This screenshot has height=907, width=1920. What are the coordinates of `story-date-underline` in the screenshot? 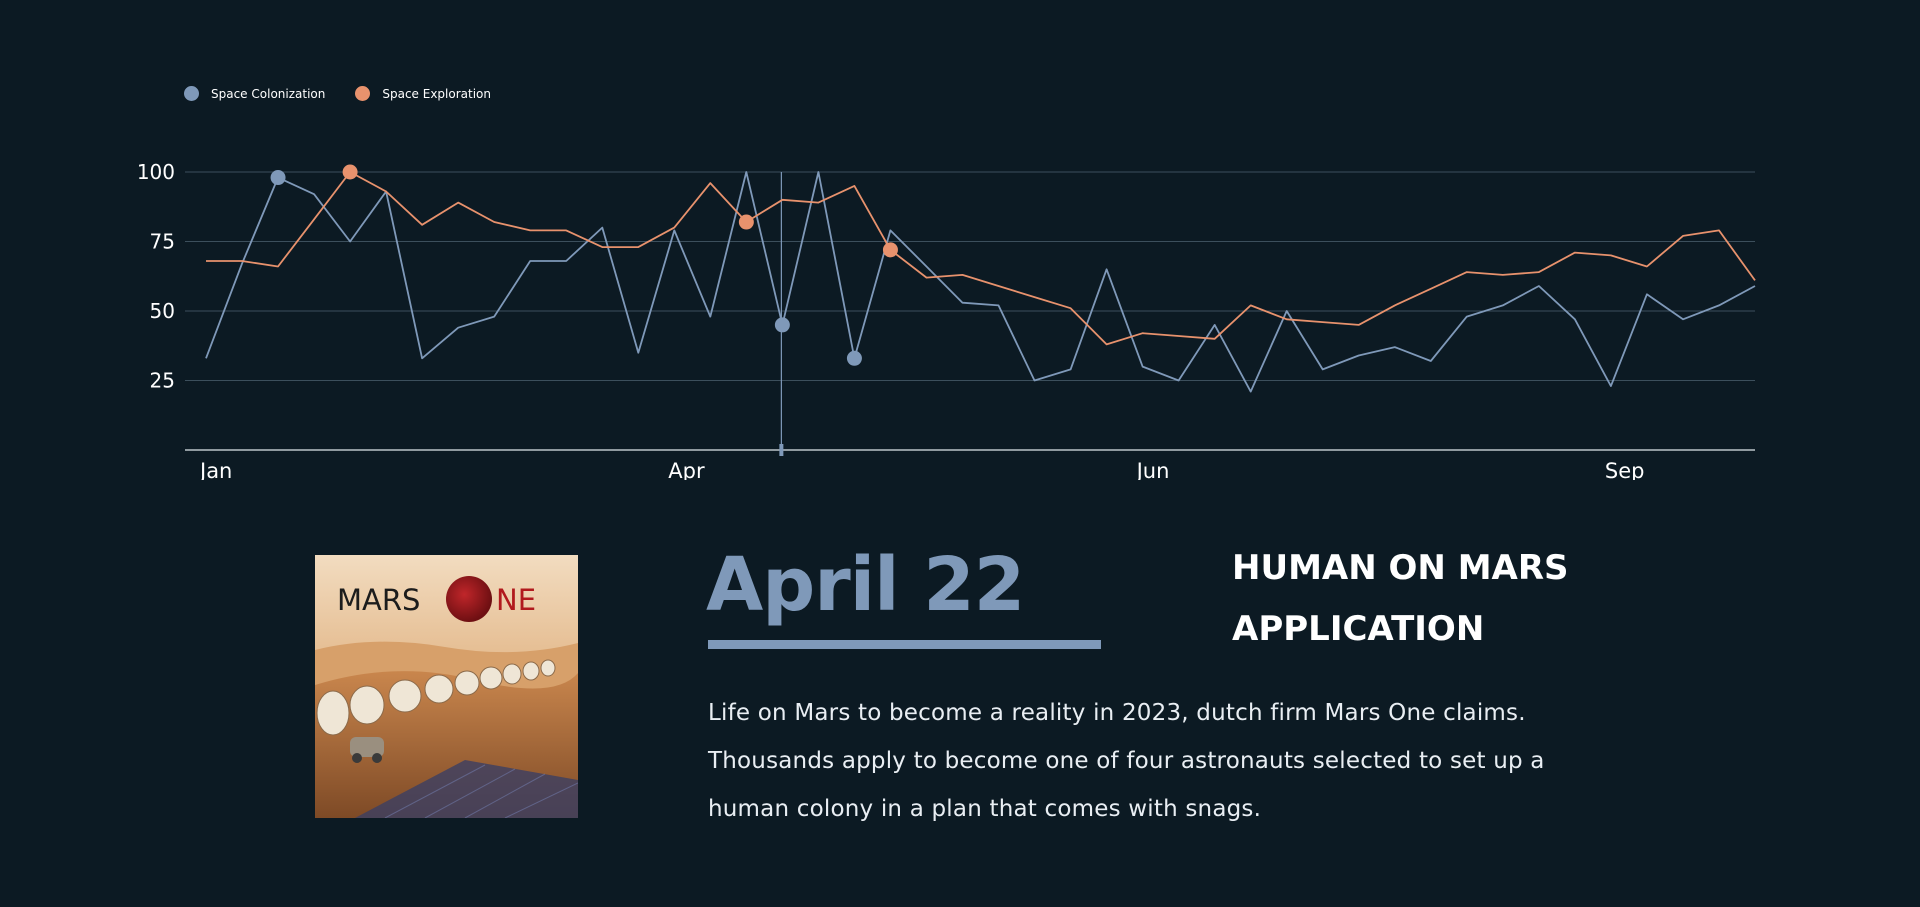 It's located at (904, 644).